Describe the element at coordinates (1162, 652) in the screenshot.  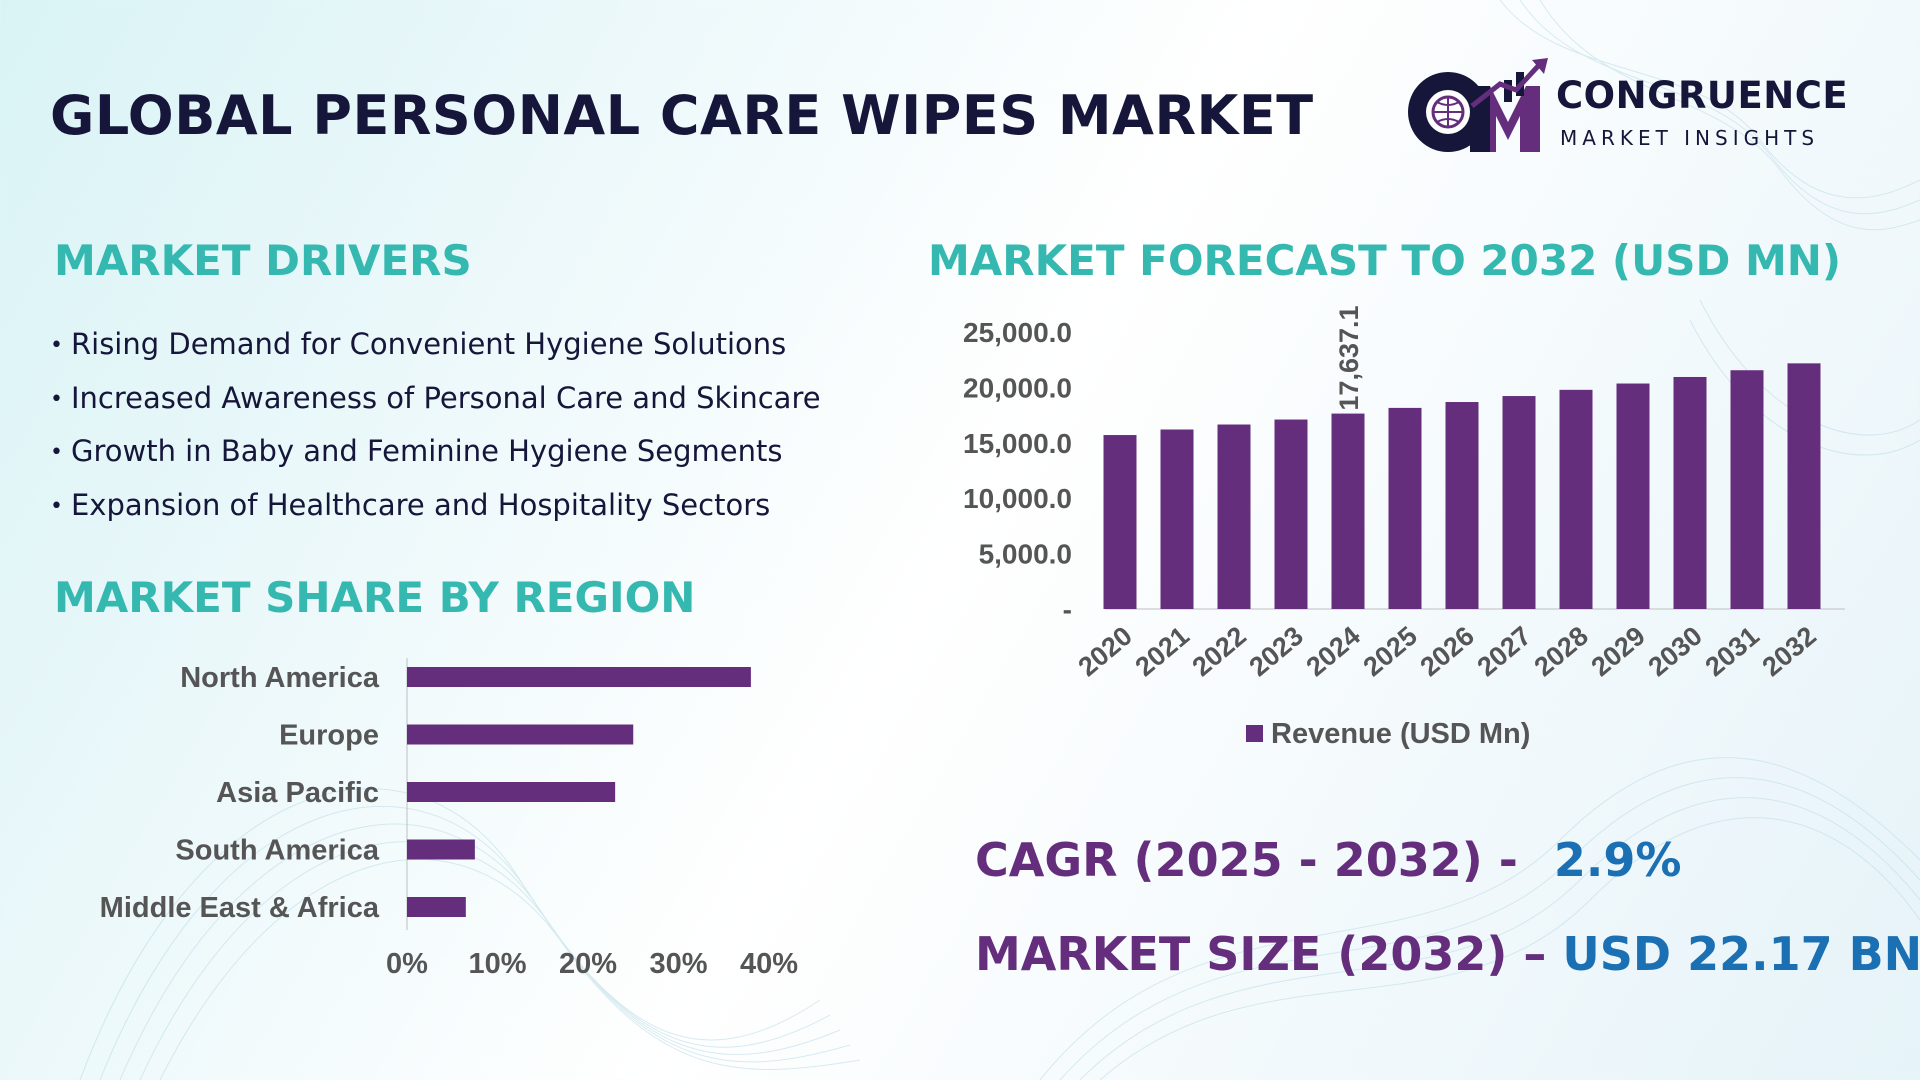
I see `x-tick-label: 2021` at that location.